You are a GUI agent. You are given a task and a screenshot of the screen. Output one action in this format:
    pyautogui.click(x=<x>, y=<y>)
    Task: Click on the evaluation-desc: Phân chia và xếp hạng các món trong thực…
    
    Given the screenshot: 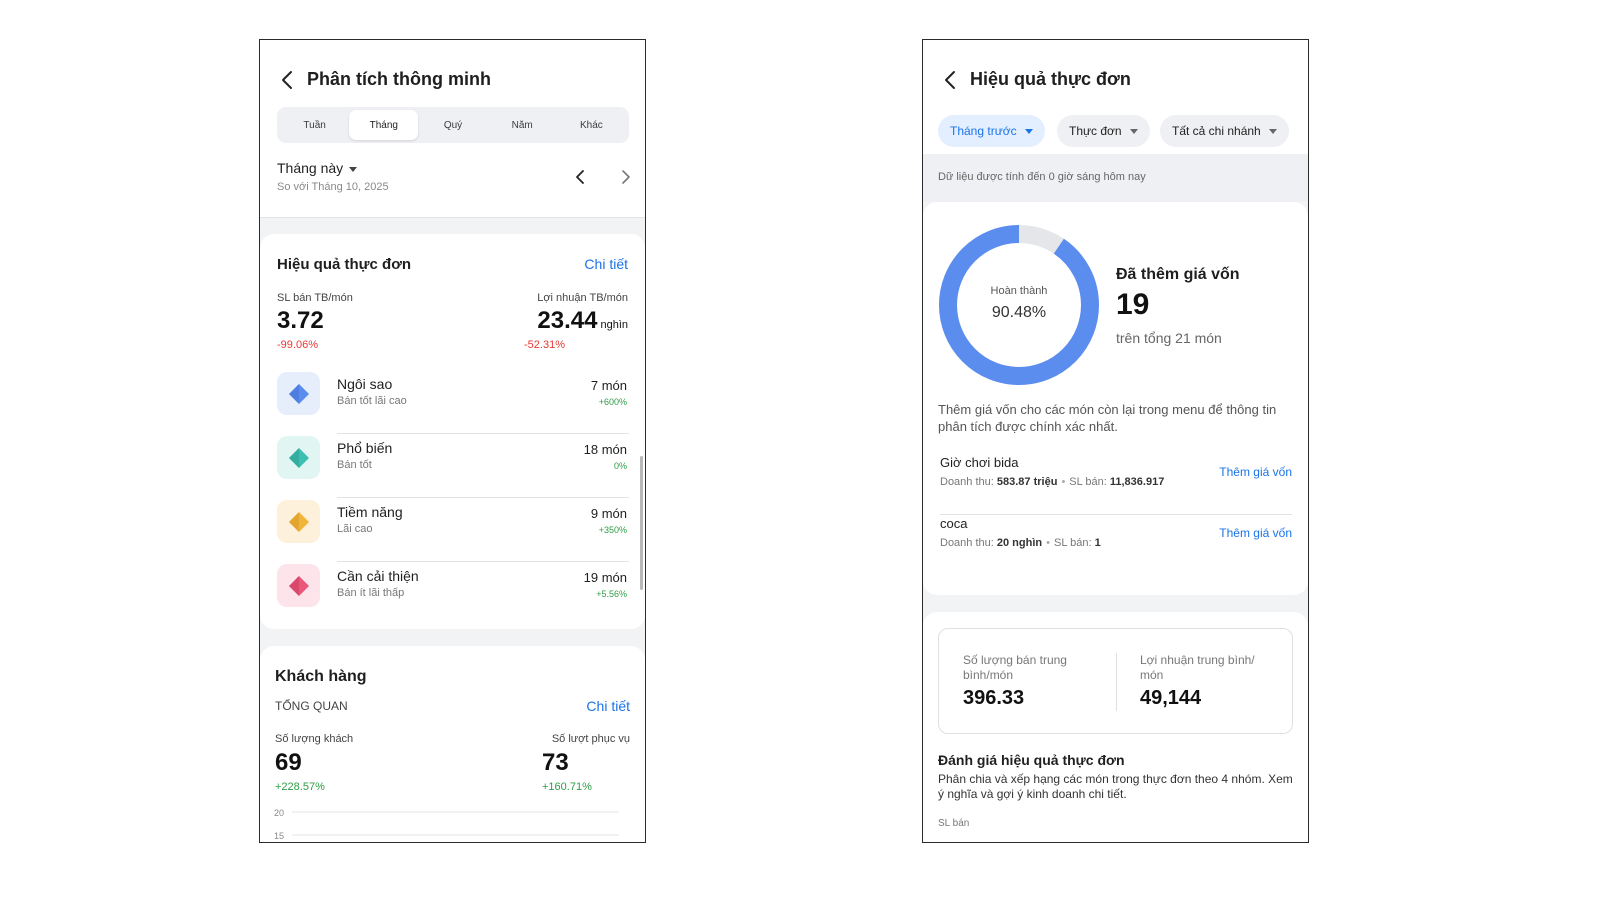 What is the action you would take?
    pyautogui.click(x=1115, y=786)
    